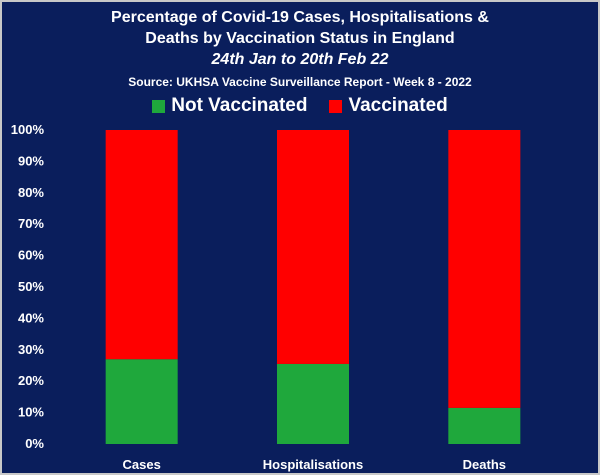 The image size is (600, 475). I want to click on legend-label-not-vaccinated: Not Vaccinated, so click(239, 105).